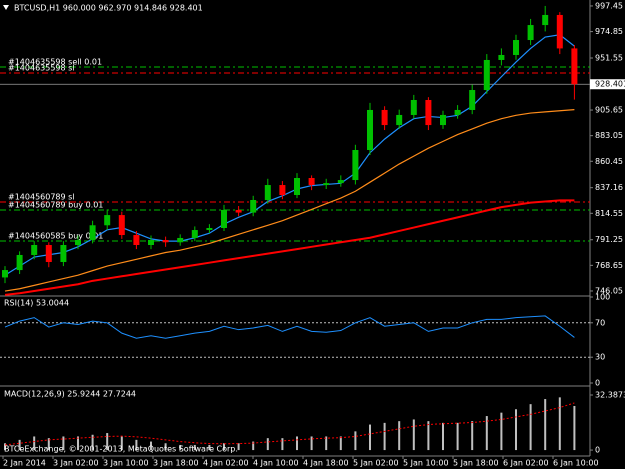 This screenshot has height=469, width=625. What do you see at coordinates (76, 463) in the screenshot?
I see `time-label: 3 Jan 02:00` at bounding box center [76, 463].